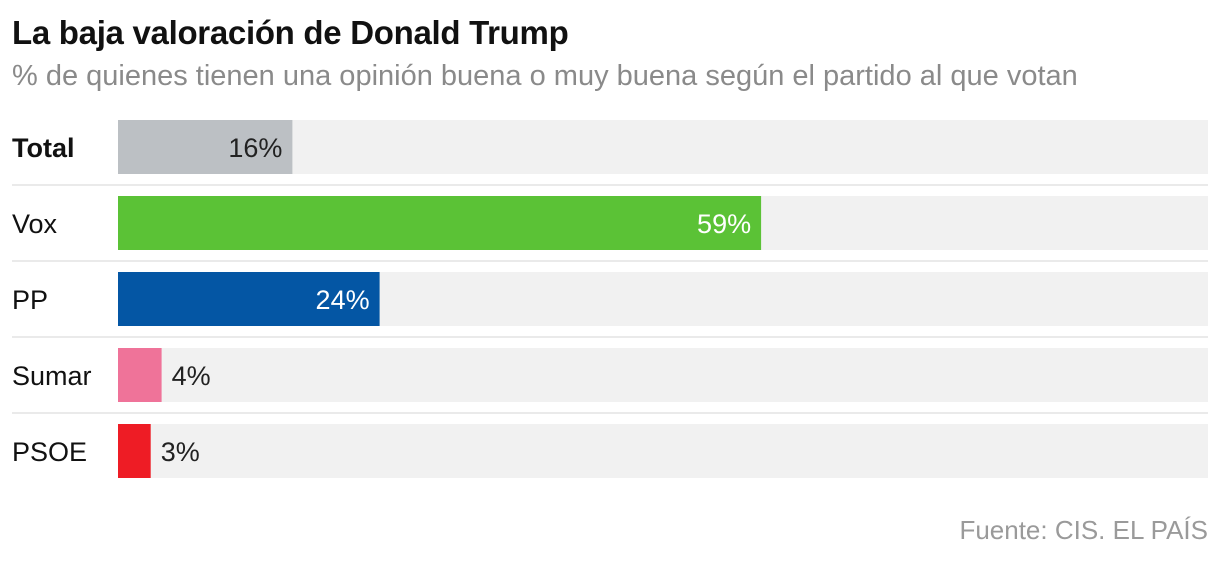 This screenshot has width=1220, height=562. Describe the element at coordinates (343, 300) in the screenshot. I see `data-label: 24%` at that location.